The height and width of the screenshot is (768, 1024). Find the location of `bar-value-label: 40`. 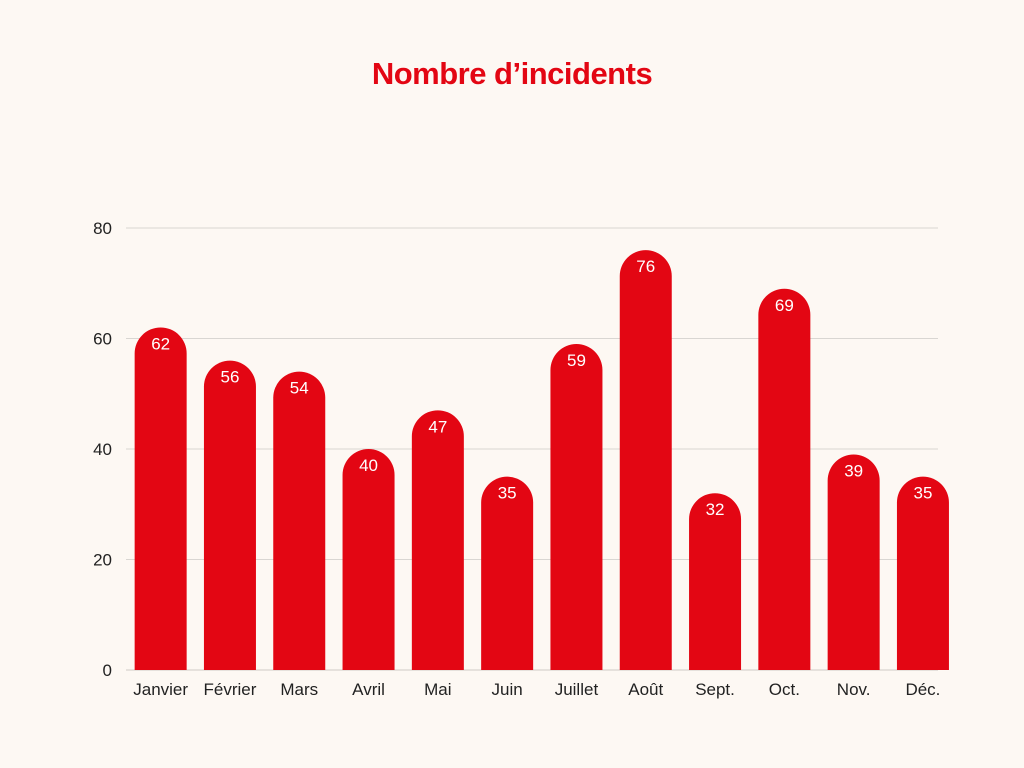

bar-value-label: 40 is located at coordinates (368, 465).